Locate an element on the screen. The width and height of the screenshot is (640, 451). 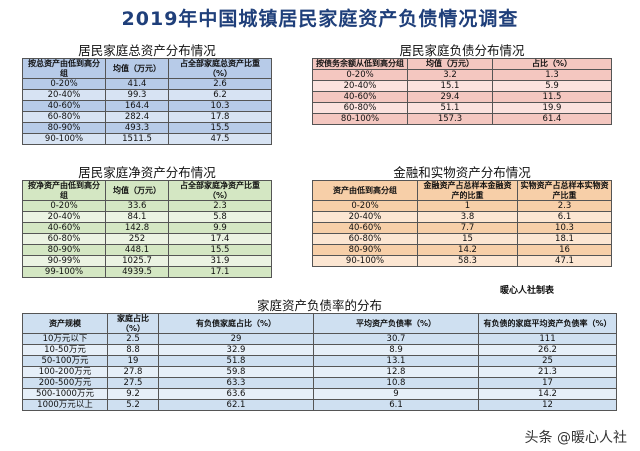
table-cell: 9 is located at coordinates (396, 394).